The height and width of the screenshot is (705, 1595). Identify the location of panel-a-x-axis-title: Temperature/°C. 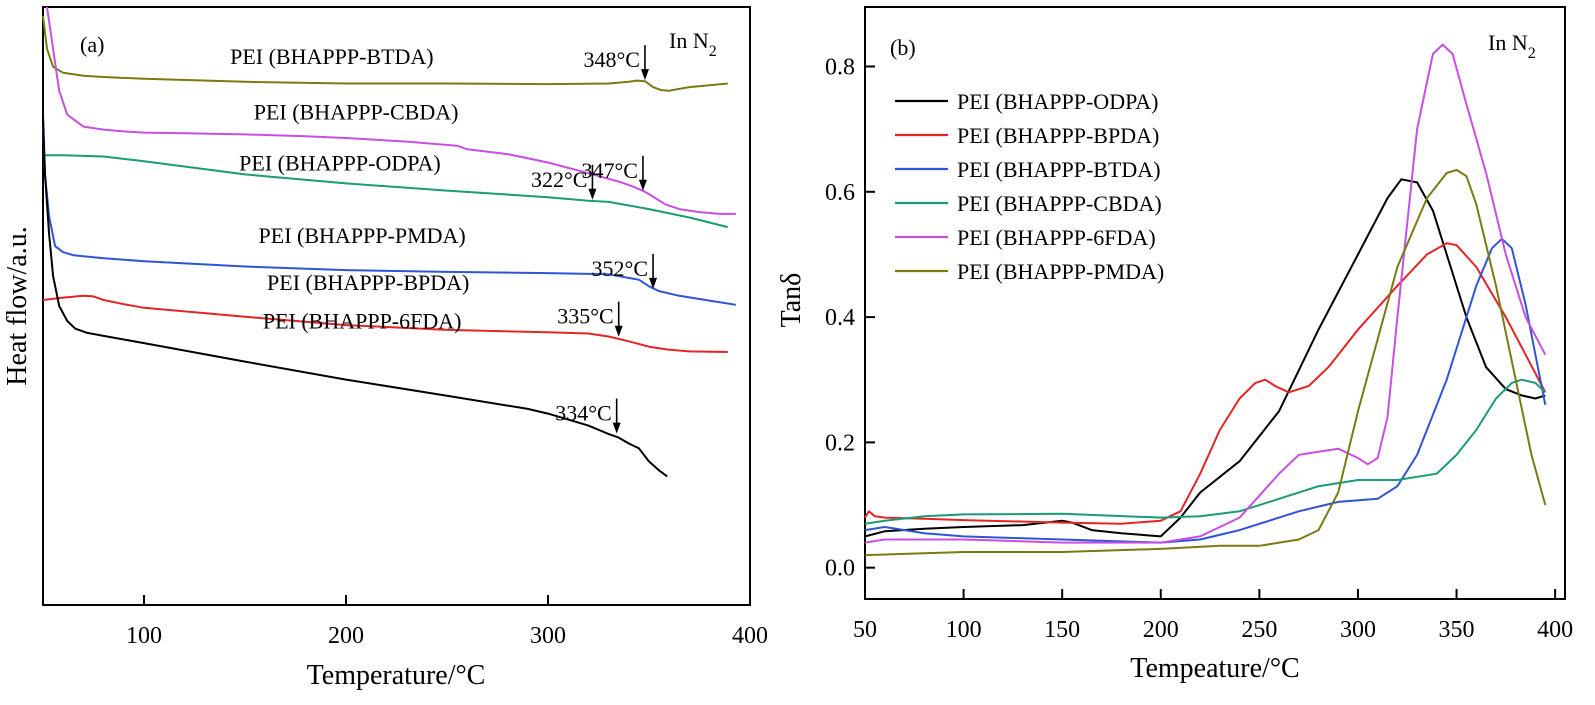
(396, 675).